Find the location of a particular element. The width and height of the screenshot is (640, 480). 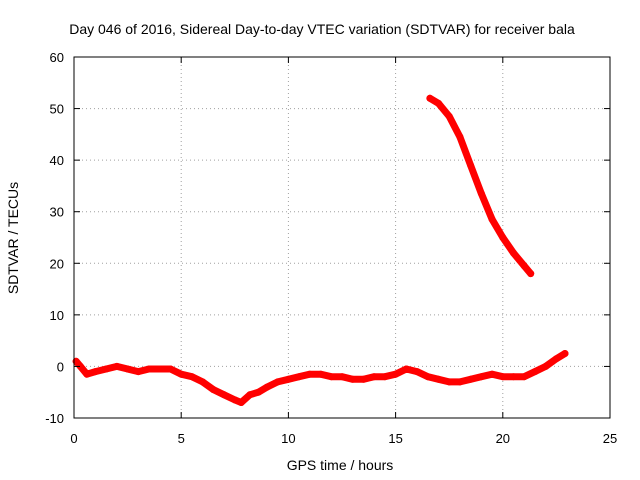

x-tick-label: 15 is located at coordinates (395, 438).